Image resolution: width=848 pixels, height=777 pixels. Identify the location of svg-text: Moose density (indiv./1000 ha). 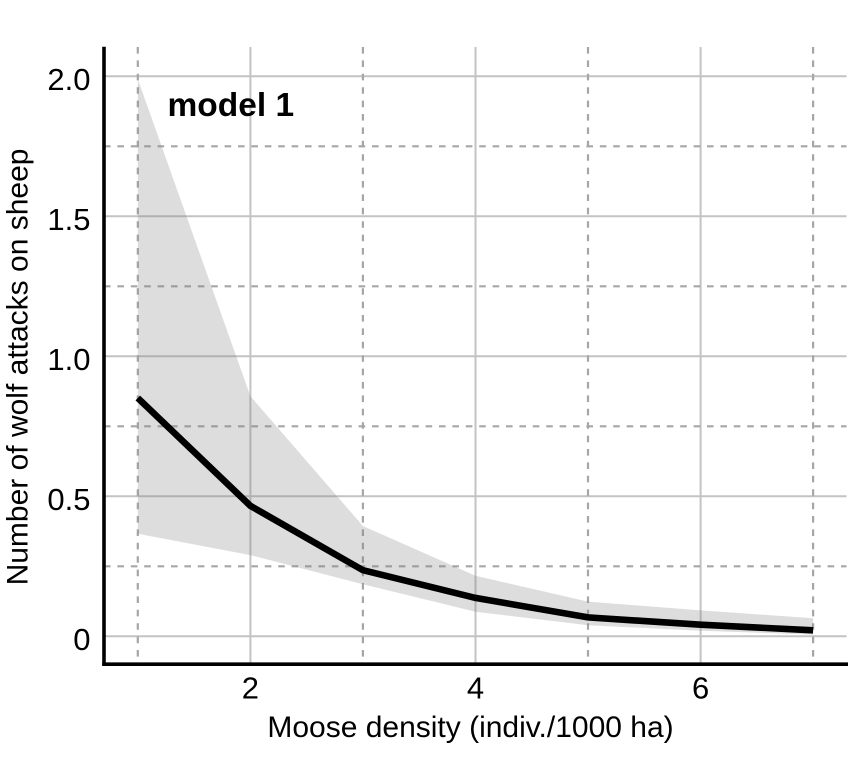
(470, 727).